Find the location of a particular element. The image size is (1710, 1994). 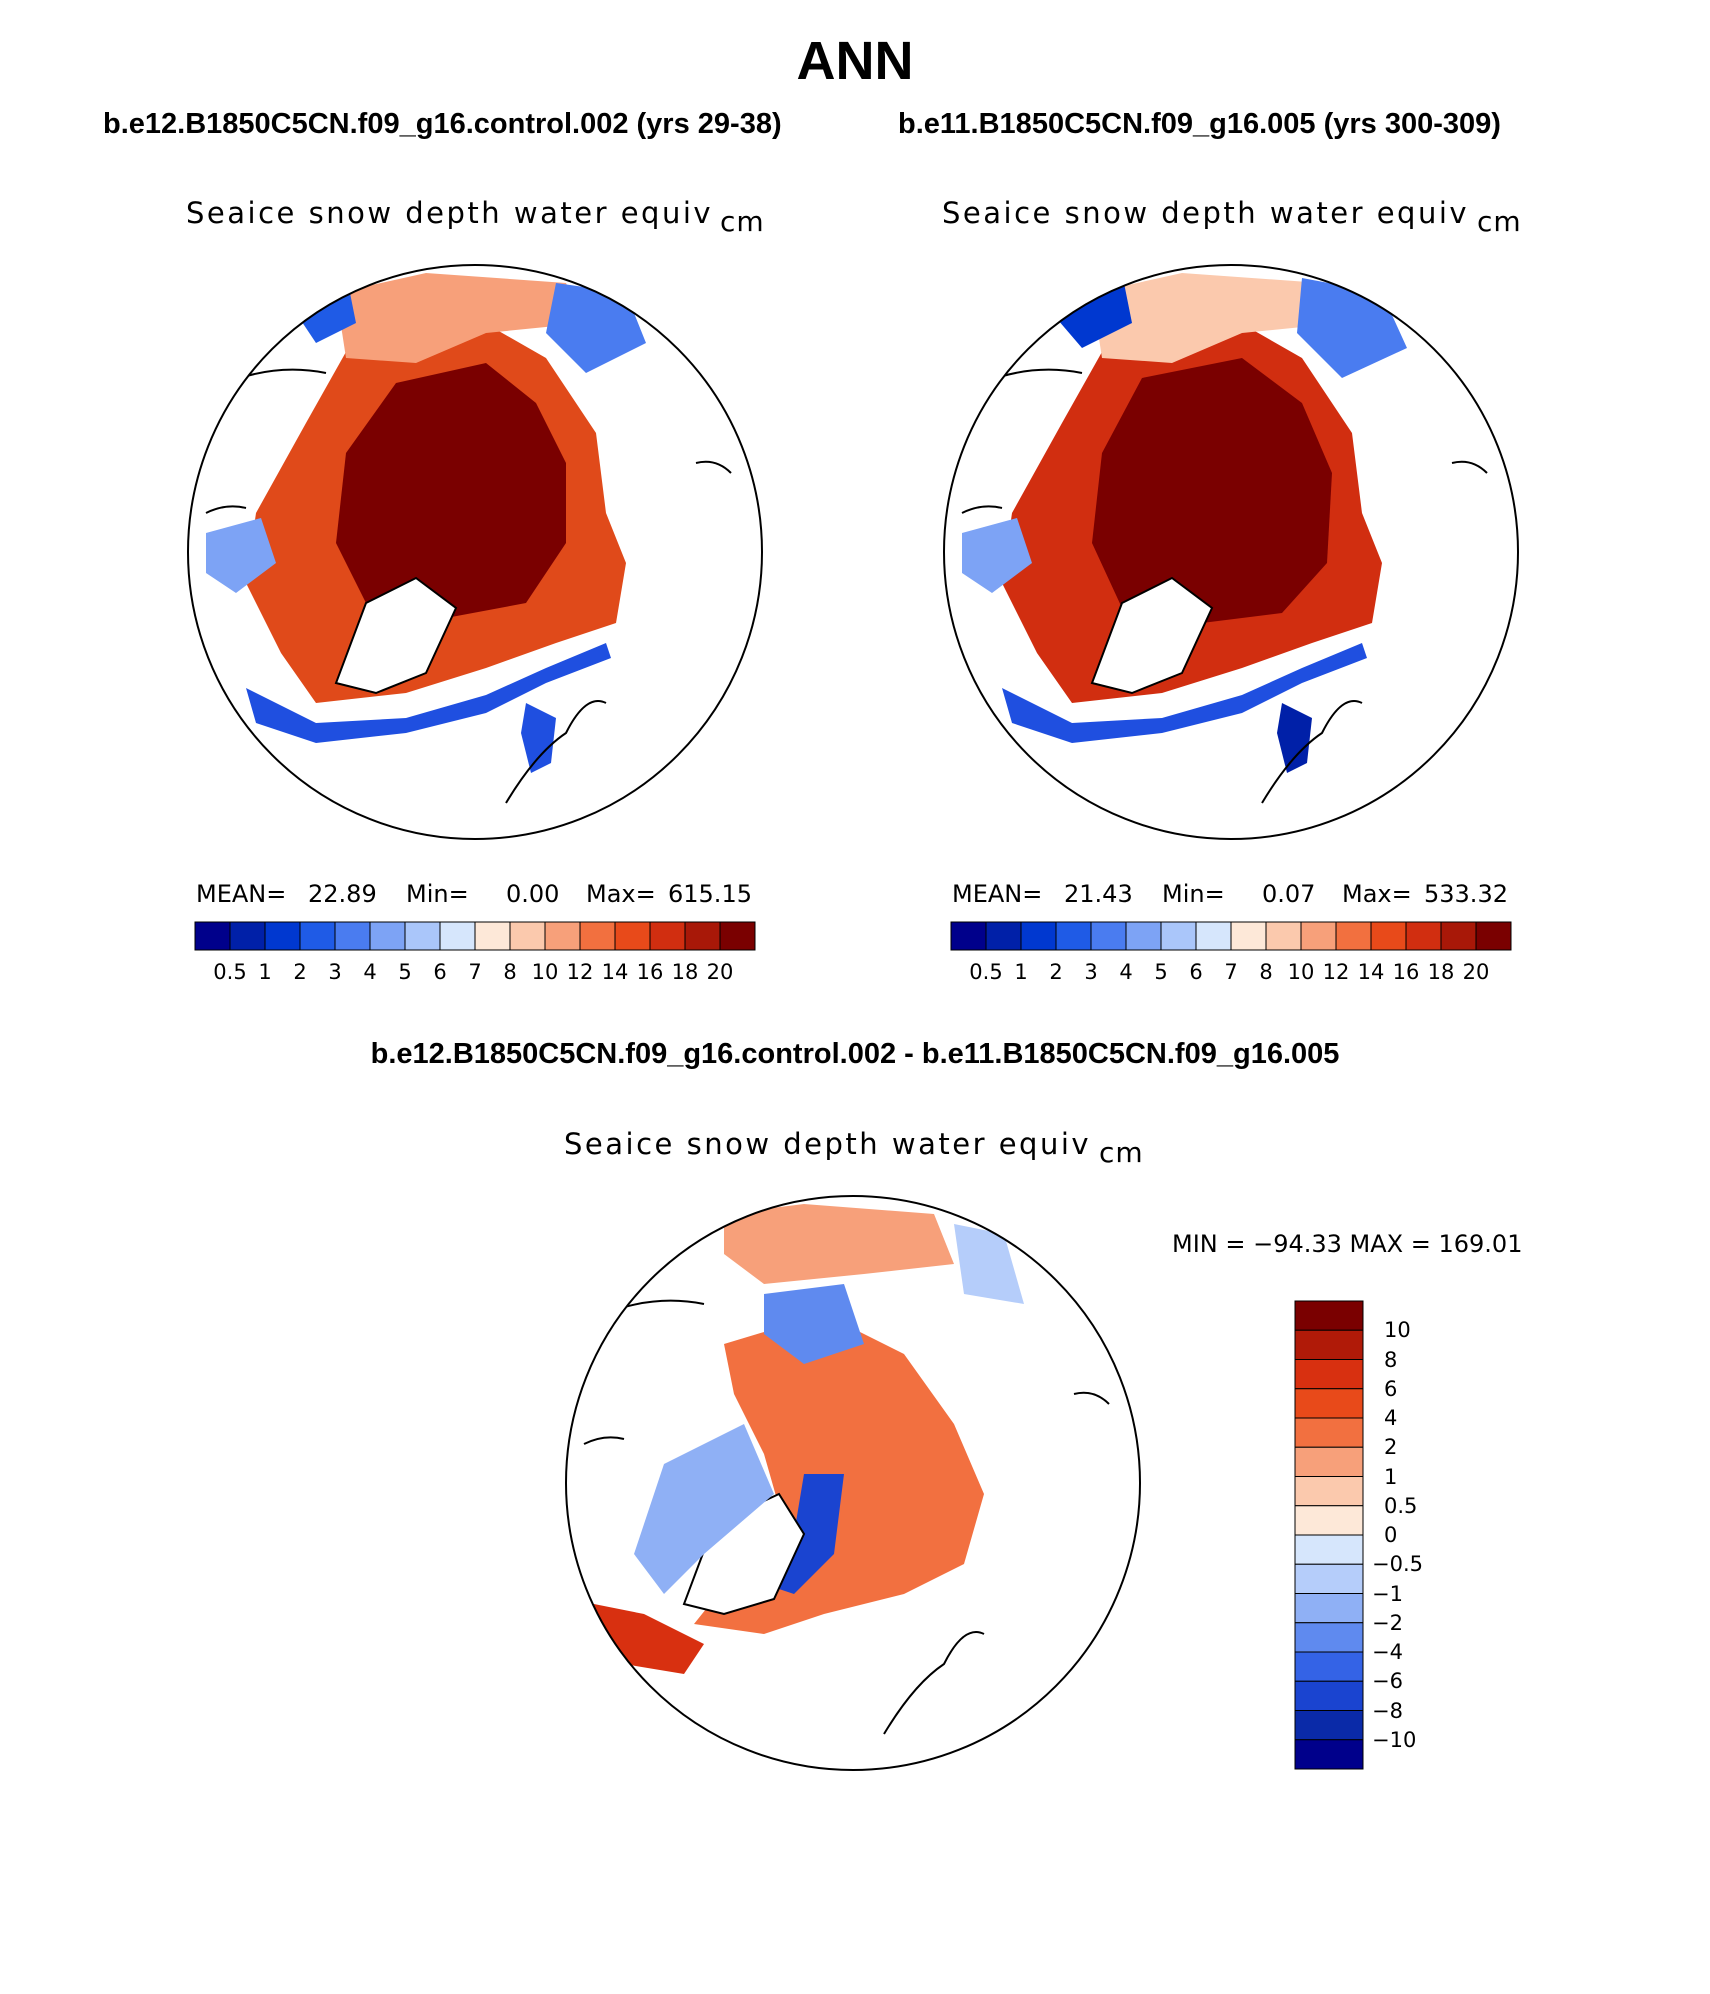

right-colorbar-tick-label: 7 is located at coordinates (1231, 972).